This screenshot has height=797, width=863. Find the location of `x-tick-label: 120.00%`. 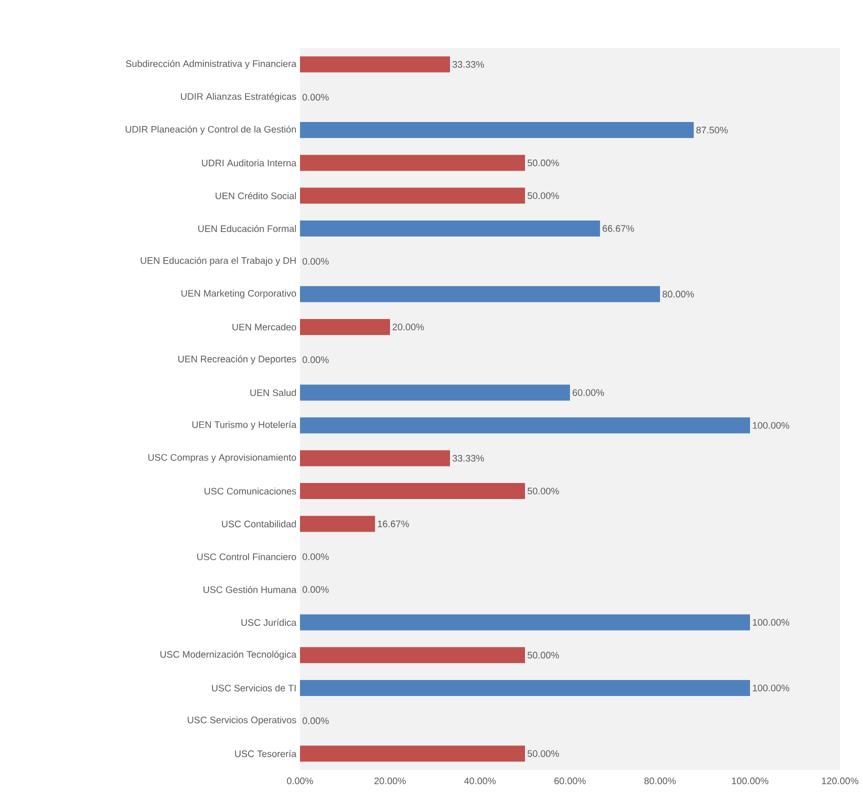

x-tick-label: 120.00% is located at coordinates (840, 781).